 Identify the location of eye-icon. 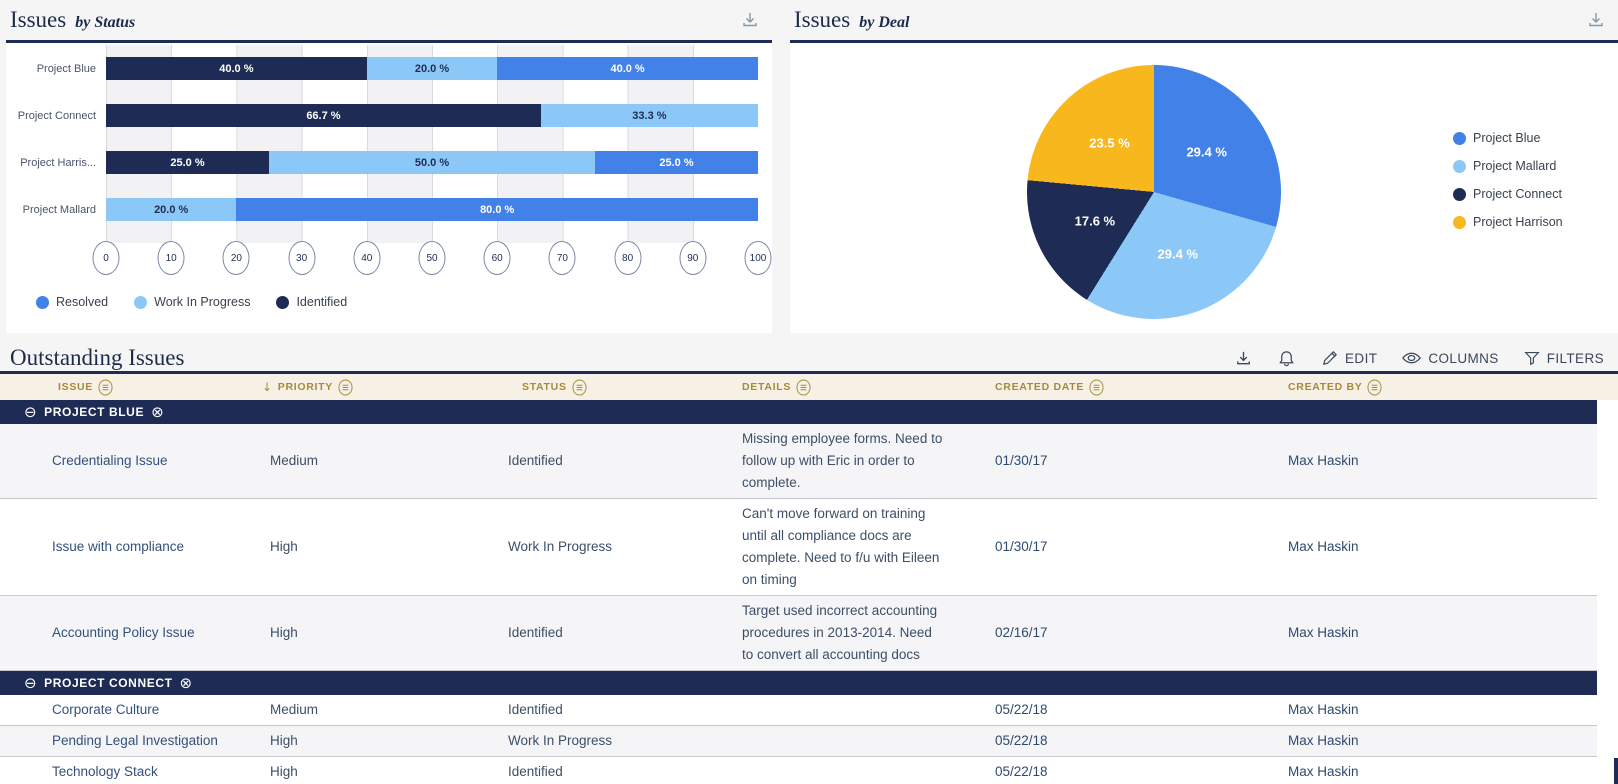
(1412, 358).